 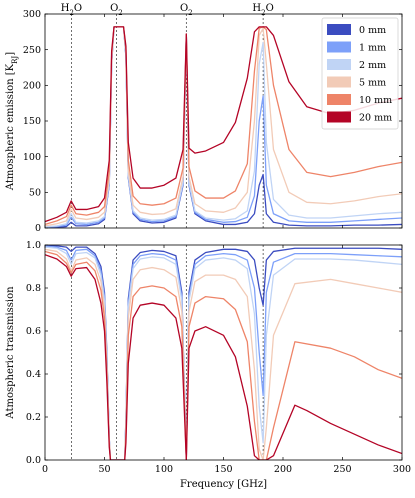 I want to click on x-tick-label: 150, so click(x=223, y=469).